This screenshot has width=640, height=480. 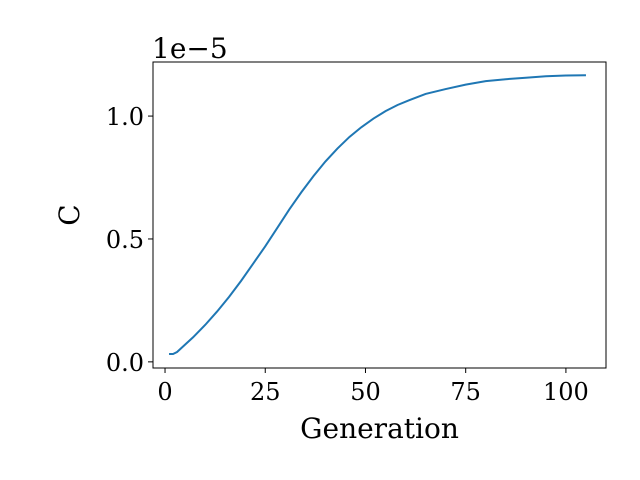 I want to click on x-axis-ticks: 0 25 50 75 100, so click(x=373, y=387).